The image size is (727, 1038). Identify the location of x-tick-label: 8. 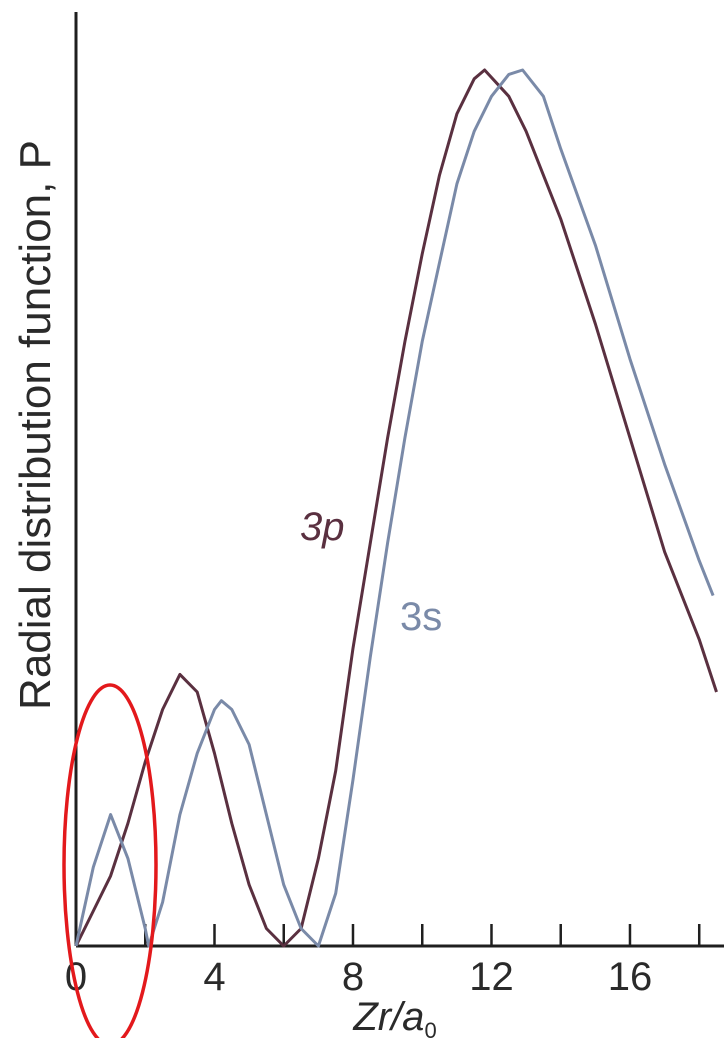
(353, 977).